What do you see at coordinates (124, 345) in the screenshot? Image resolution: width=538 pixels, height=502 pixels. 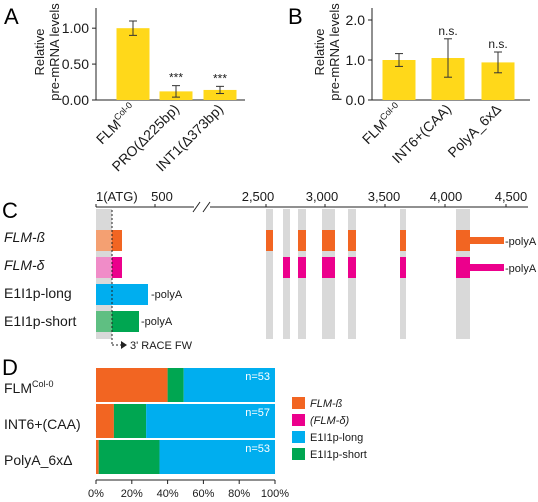 I see `primer-arrowhead-icon` at bounding box center [124, 345].